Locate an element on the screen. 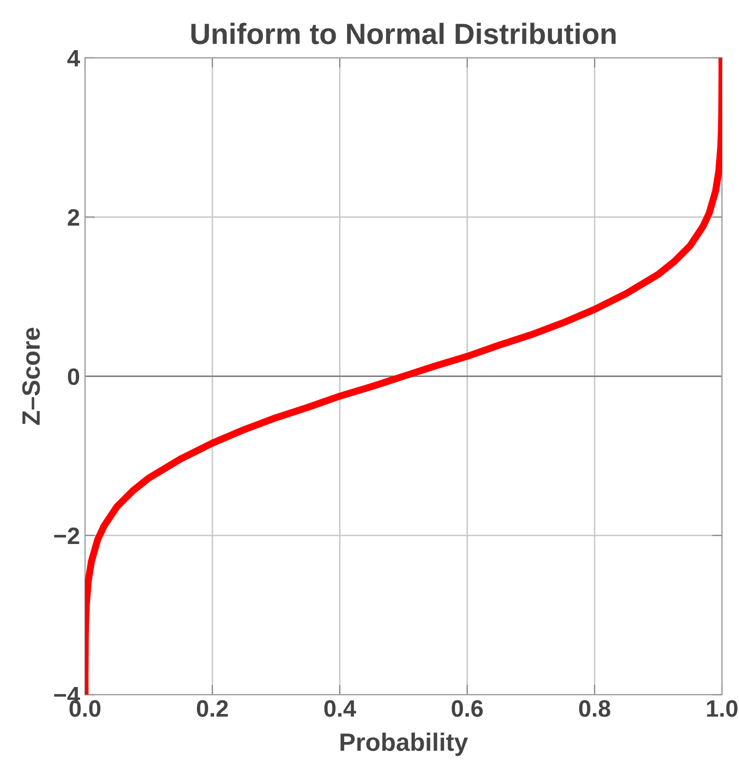 The height and width of the screenshot is (771, 739). x-axis-title: Probability is located at coordinates (404, 744).